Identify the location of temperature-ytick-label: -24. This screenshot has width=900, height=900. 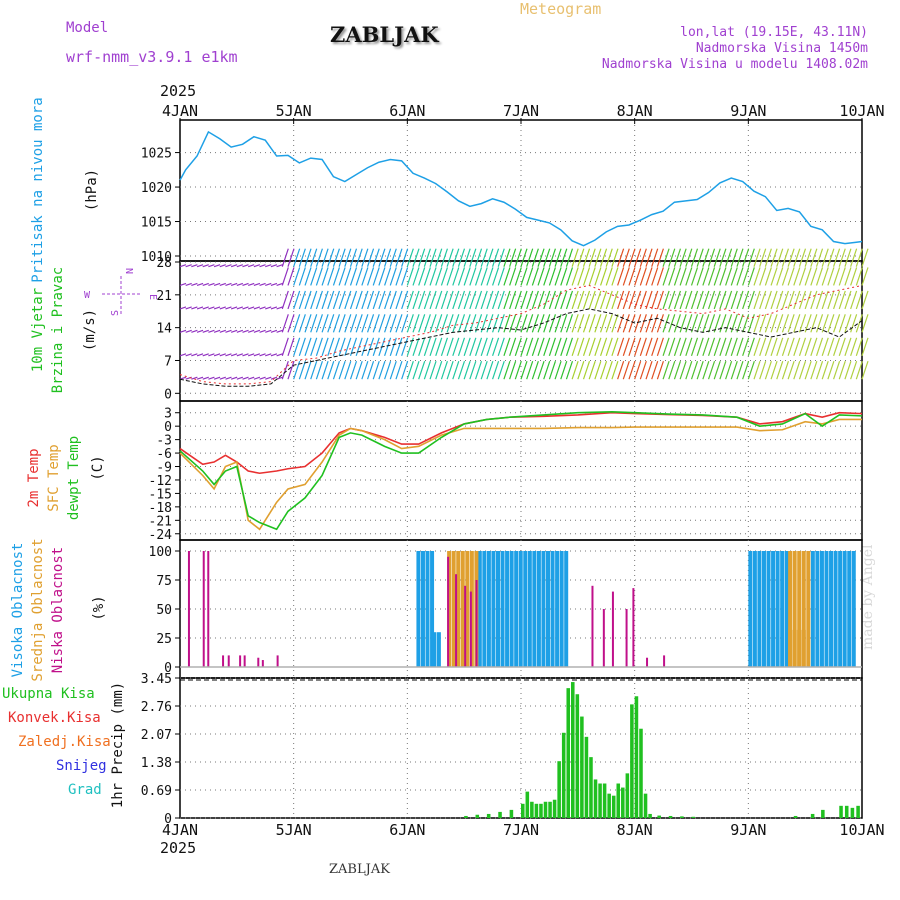
(161, 535).